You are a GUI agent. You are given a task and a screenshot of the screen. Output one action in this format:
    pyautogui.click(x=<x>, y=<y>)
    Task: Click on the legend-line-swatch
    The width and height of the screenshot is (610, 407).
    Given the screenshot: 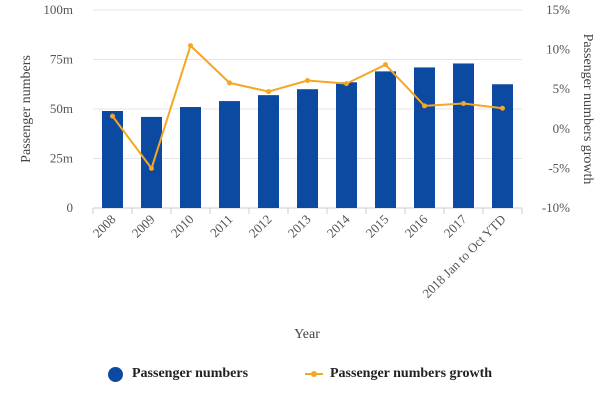 What is the action you would take?
    pyautogui.click(x=314, y=374)
    